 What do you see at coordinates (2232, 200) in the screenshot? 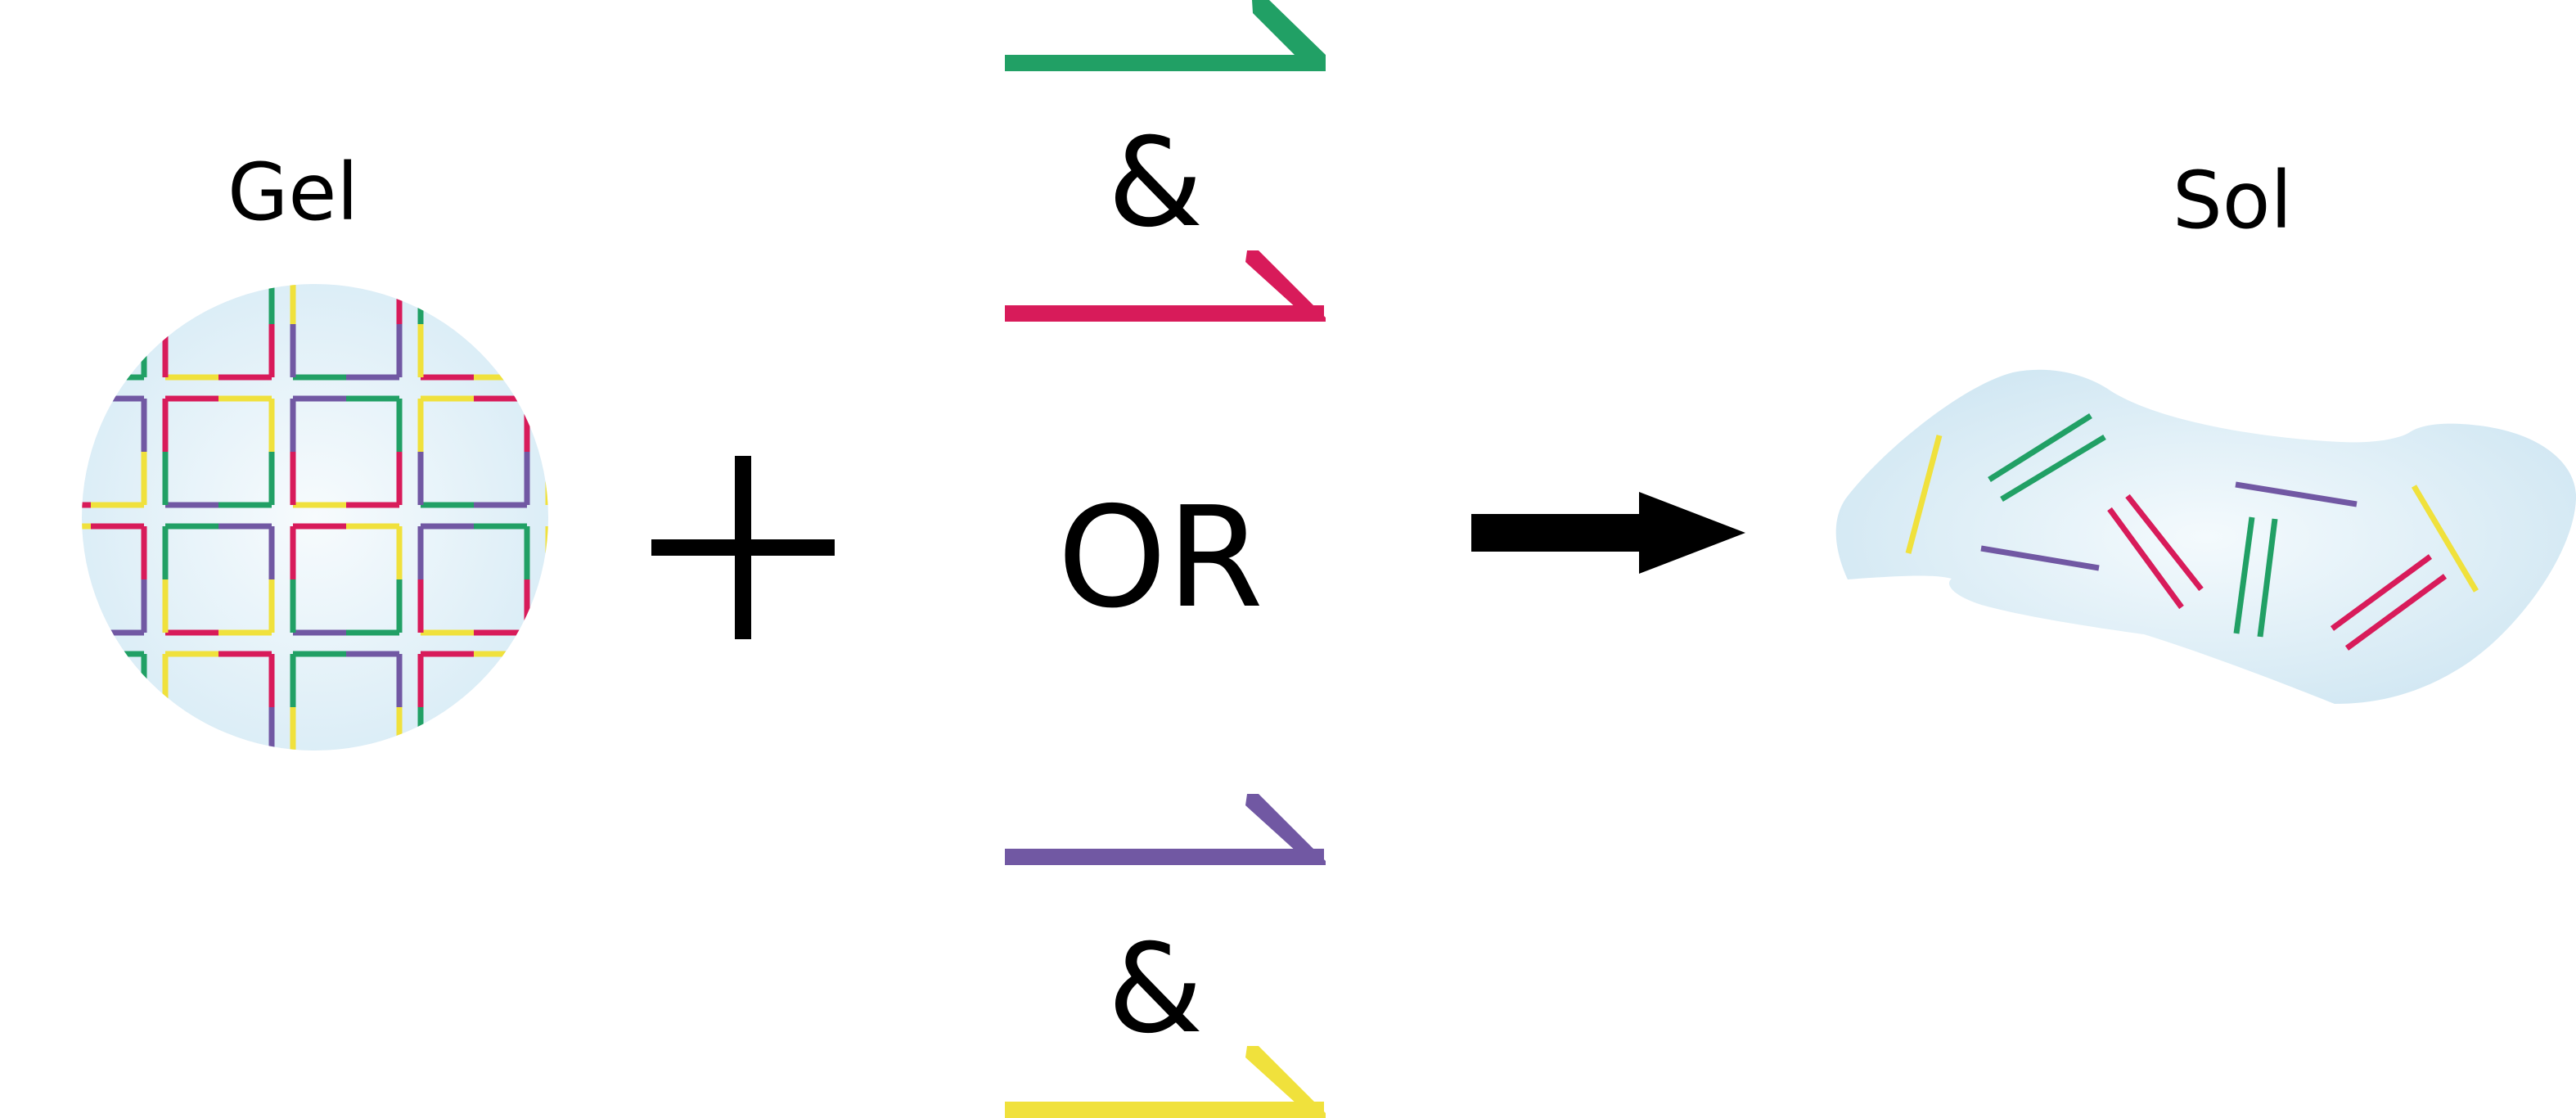
I see `sol-label: Sol` at bounding box center [2232, 200].